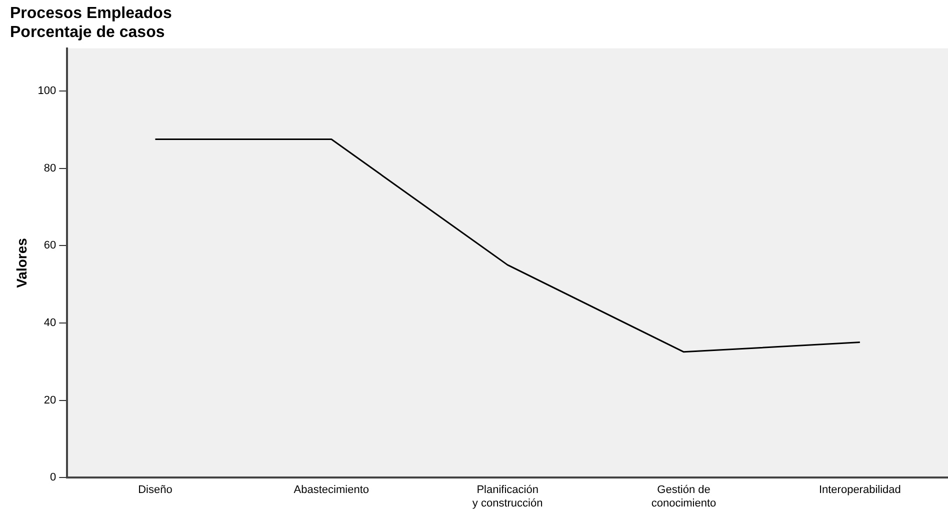  I want to click on y-tick-label: 100, so click(47, 90).